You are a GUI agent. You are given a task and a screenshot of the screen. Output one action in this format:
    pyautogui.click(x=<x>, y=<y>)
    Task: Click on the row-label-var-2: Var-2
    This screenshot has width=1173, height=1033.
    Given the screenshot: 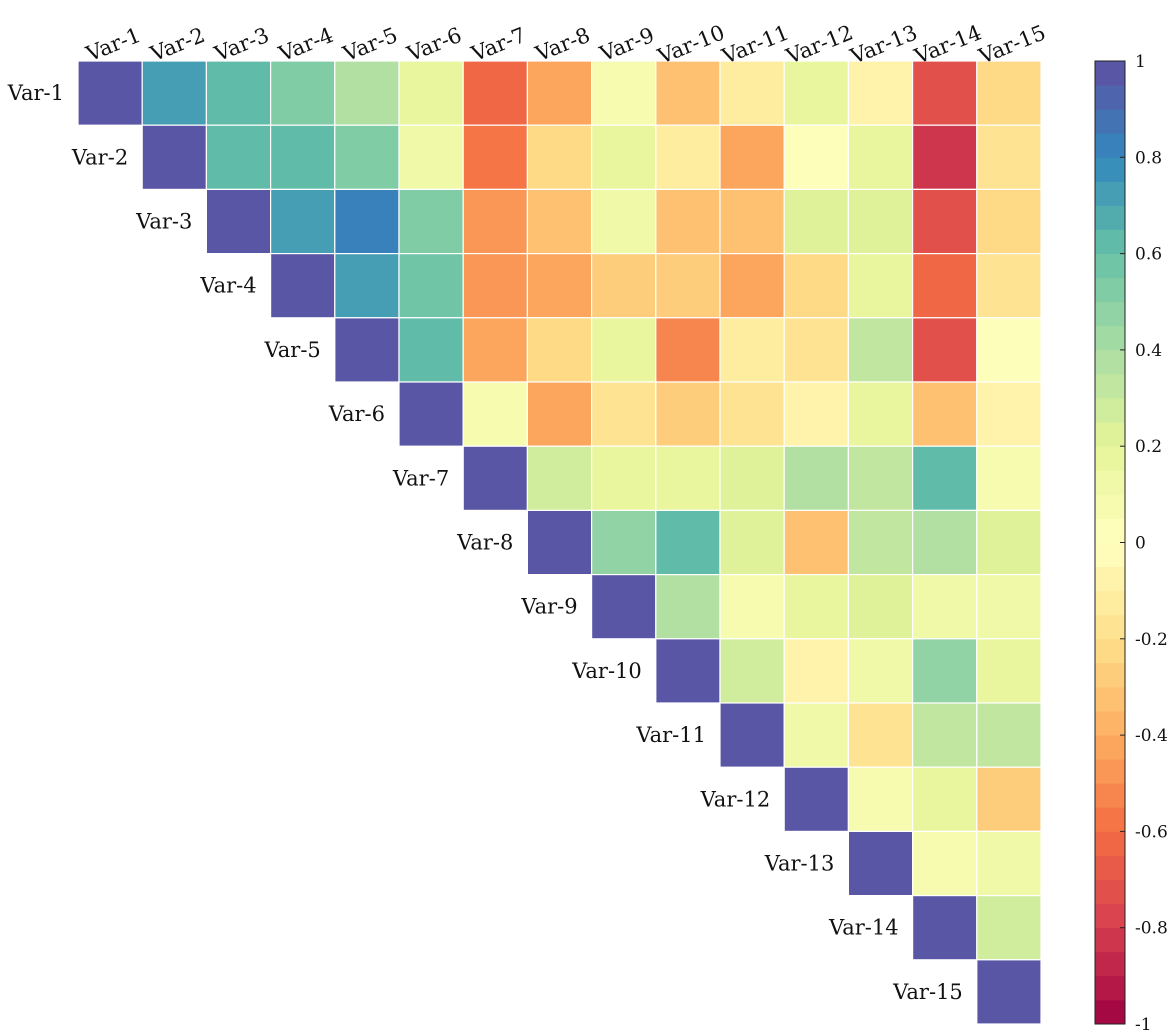 What is the action you would take?
    pyautogui.click(x=99, y=157)
    